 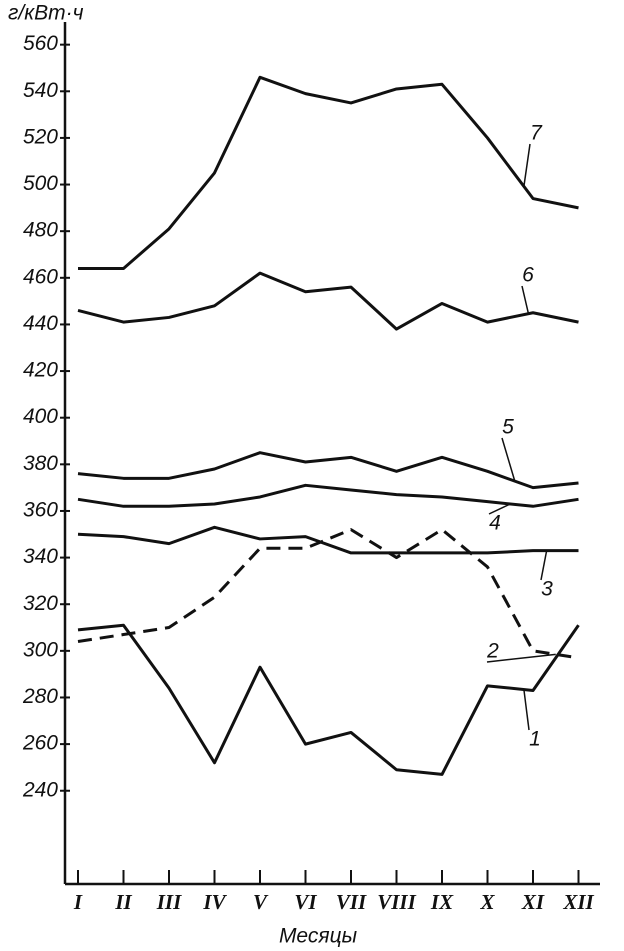 I want to click on x-tick-label: I, so click(x=78, y=902).